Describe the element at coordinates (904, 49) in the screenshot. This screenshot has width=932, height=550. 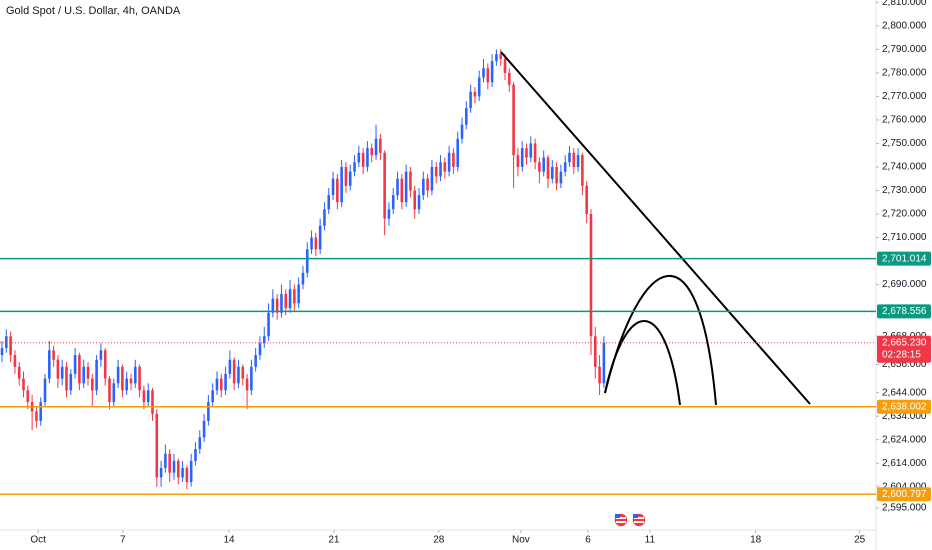
I see `y-tick-label: 2,790.000` at that location.